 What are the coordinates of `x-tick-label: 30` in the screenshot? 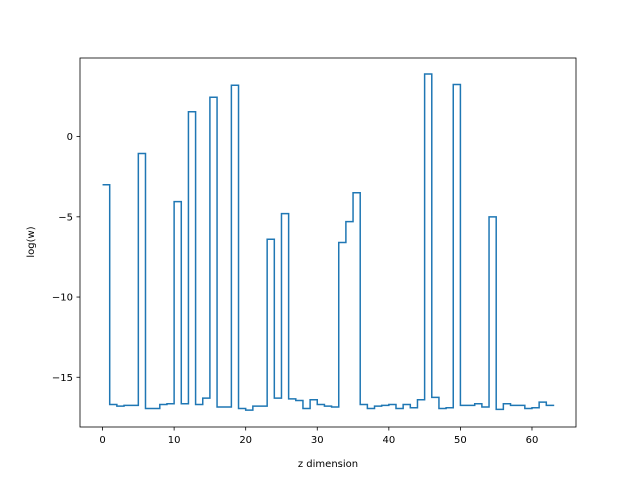 It's located at (317, 440).